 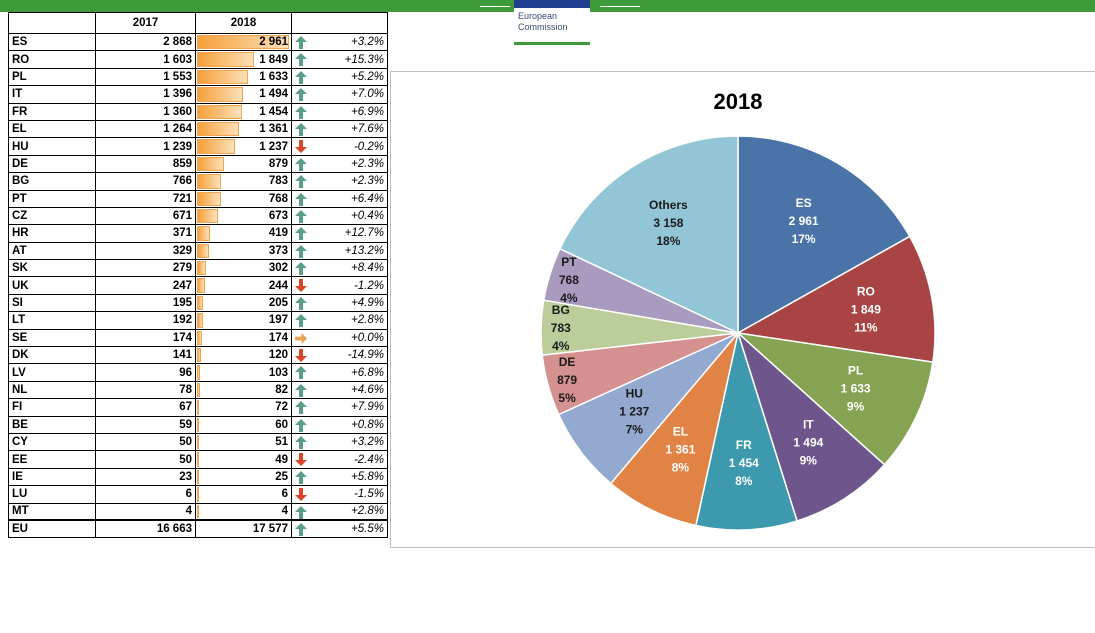 What do you see at coordinates (367, 129) in the screenshot?
I see `change-value: +7.6%` at bounding box center [367, 129].